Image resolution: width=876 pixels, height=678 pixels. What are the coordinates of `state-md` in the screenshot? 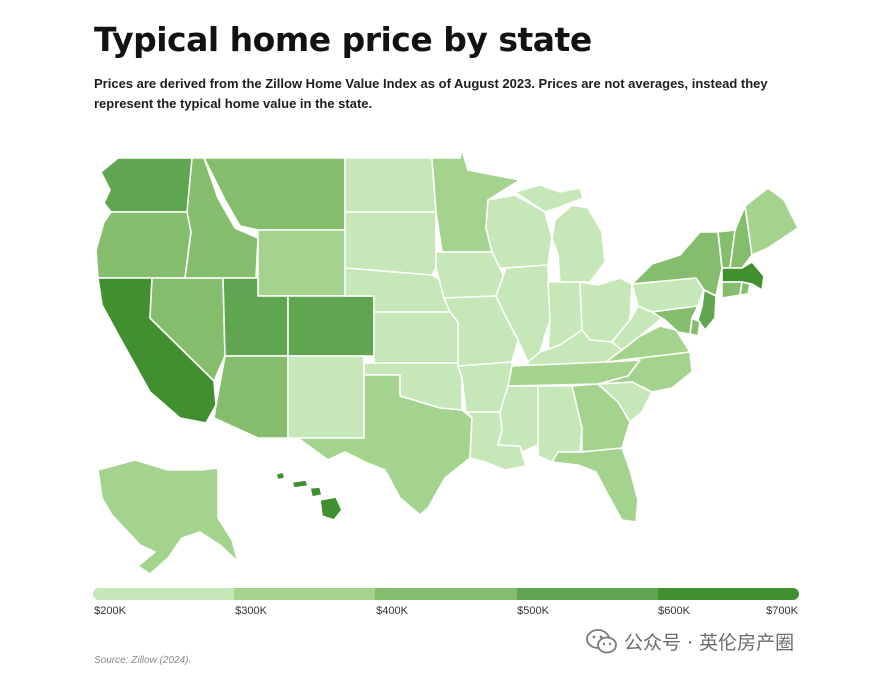 It's located at (675, 320).